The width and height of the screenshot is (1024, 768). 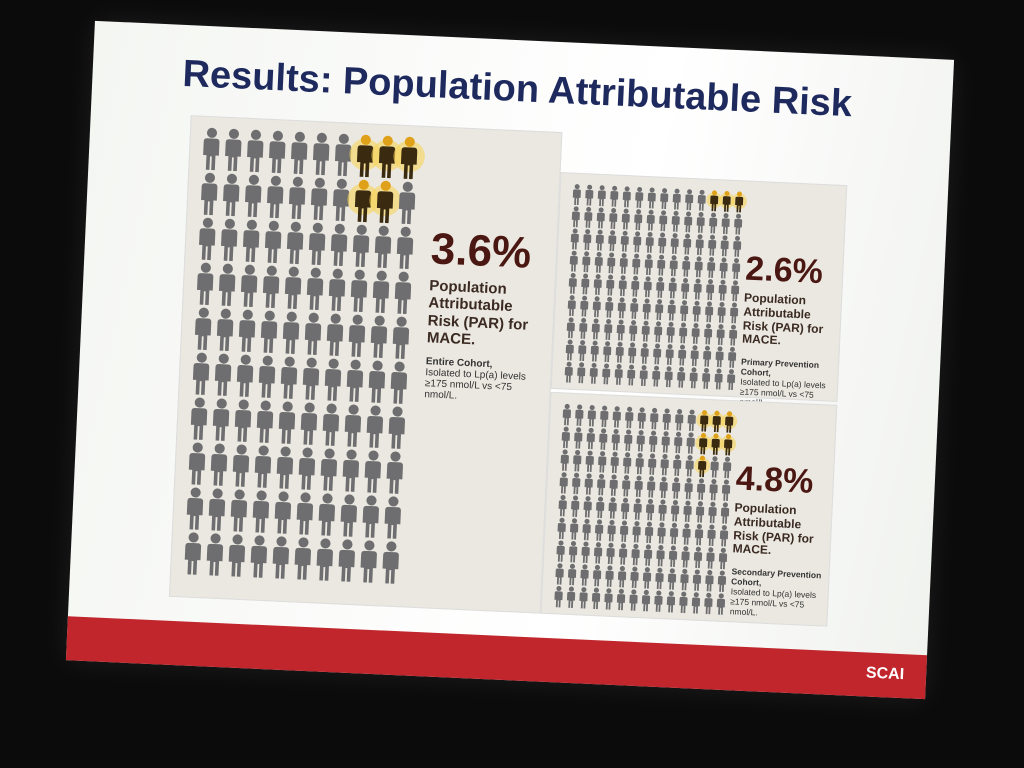 What do you see at coordinates (775, 480) in the screenshot?
I see `percent: 4.8%` at bounding box center [775, 480].